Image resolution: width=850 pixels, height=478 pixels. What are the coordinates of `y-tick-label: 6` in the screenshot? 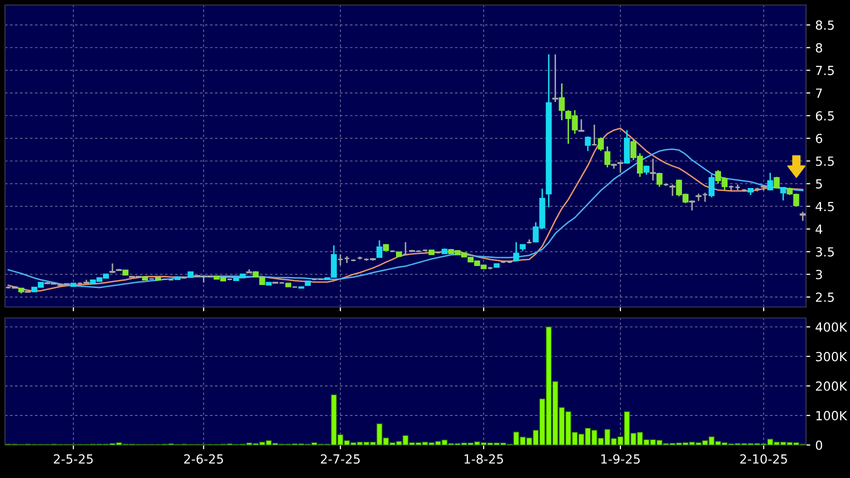 It's located at (819, 139).